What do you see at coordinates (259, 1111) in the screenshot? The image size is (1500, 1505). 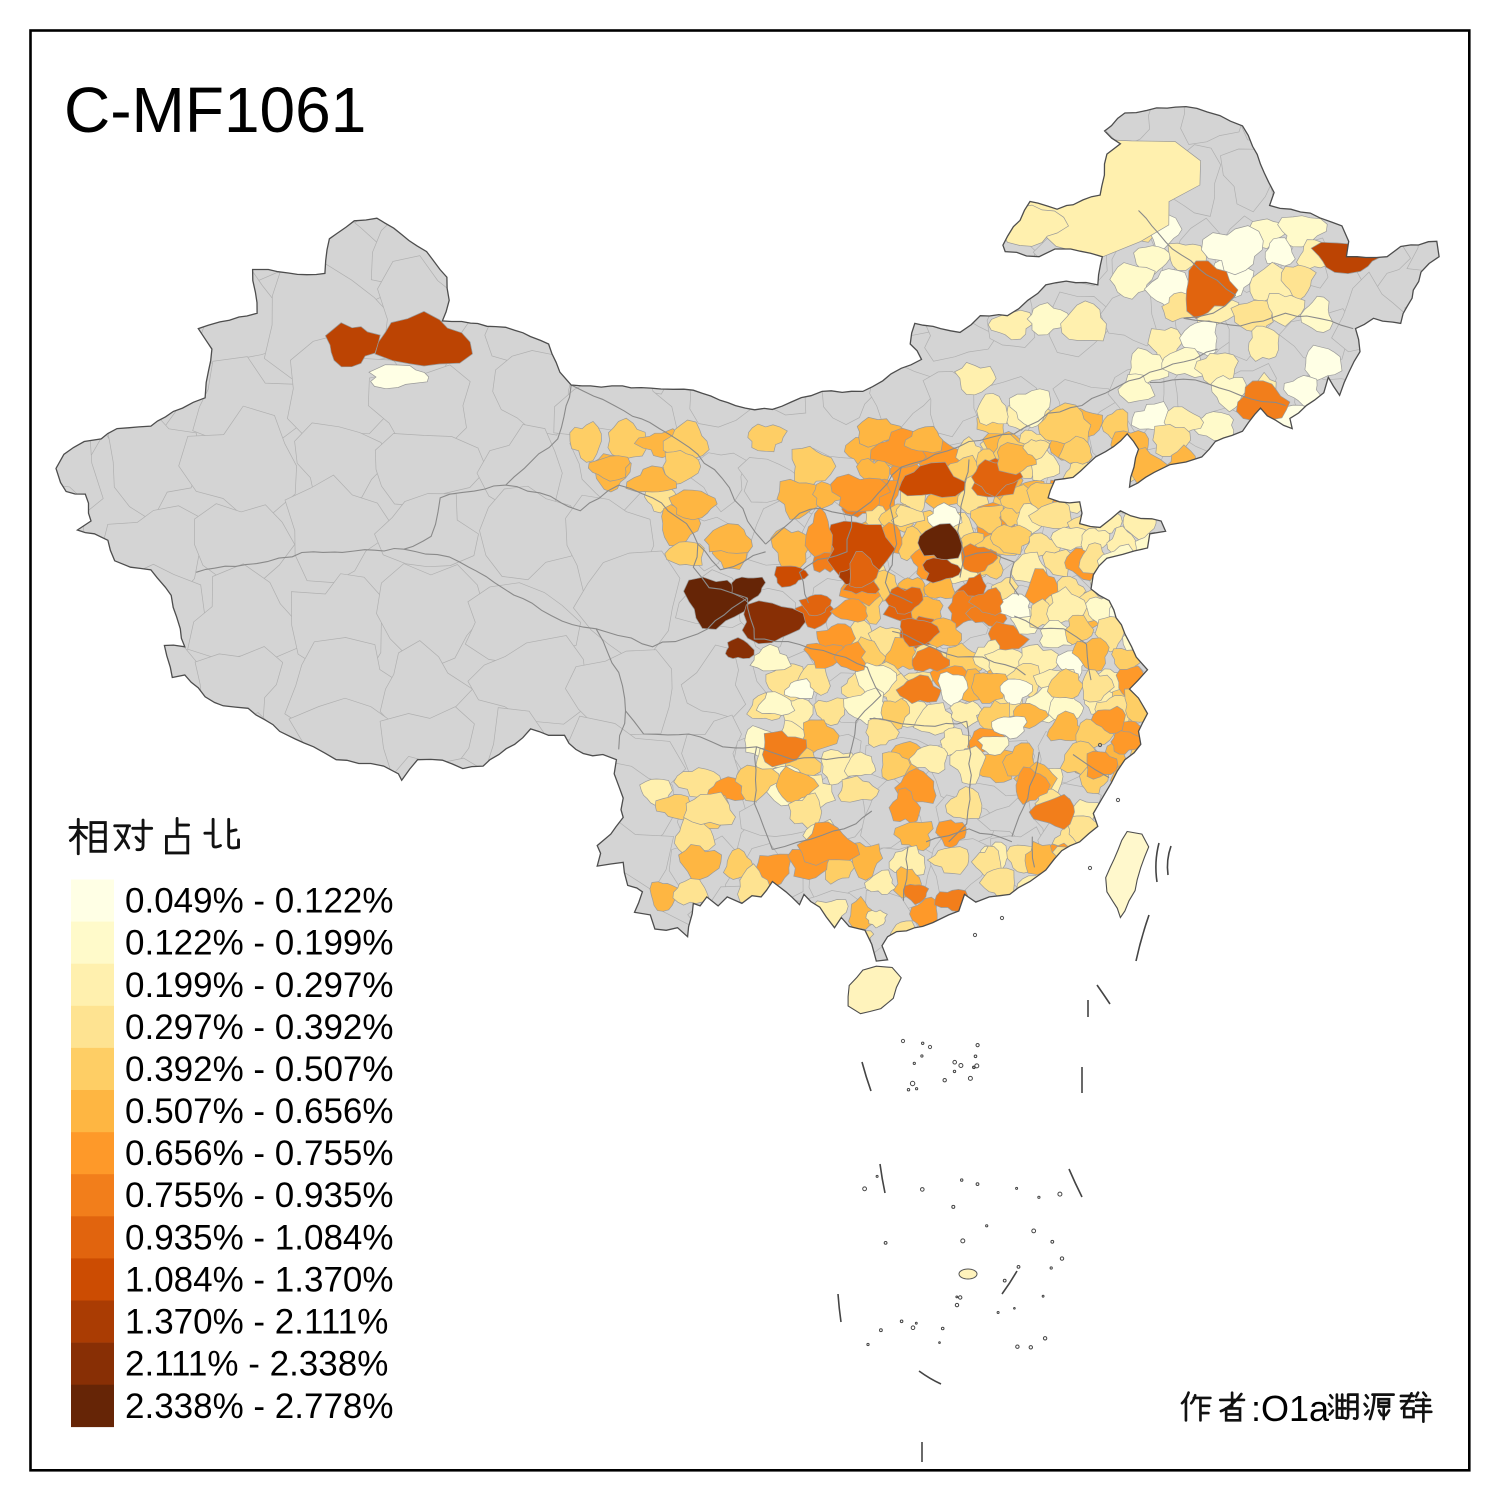 I see `svg-text: 0.507% - 0.656%` at bounding box center [259, 1111].